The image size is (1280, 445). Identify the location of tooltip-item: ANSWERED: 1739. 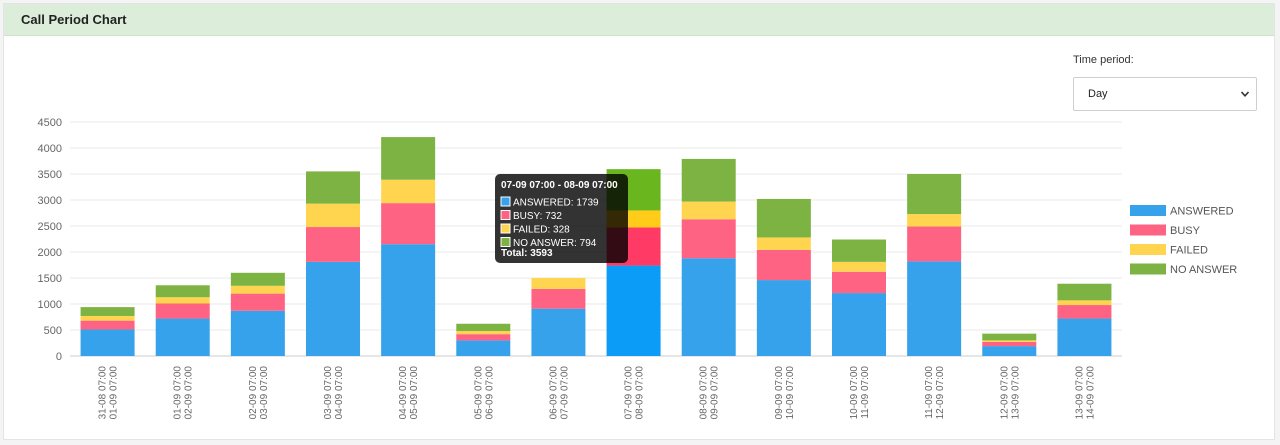
(556, 203).